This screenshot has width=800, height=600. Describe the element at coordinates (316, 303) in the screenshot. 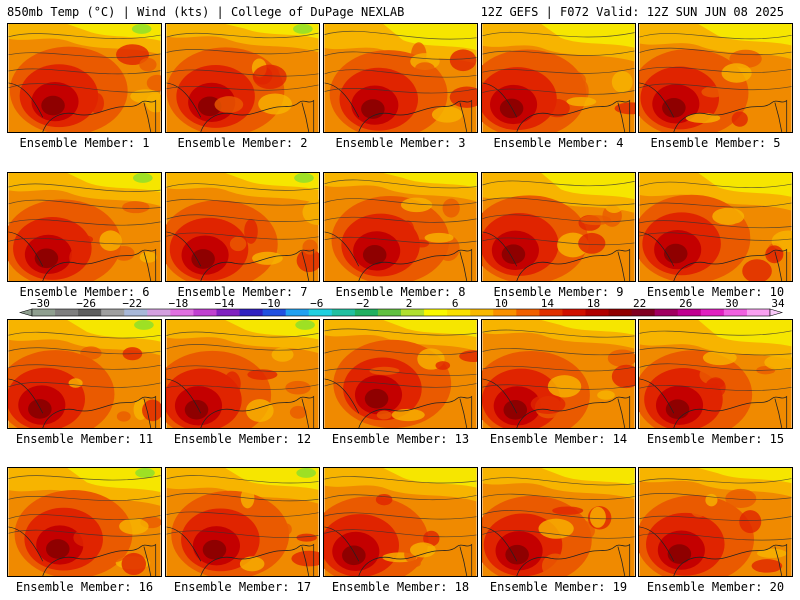

I see `colorbar-tick-label: −6` at that location.